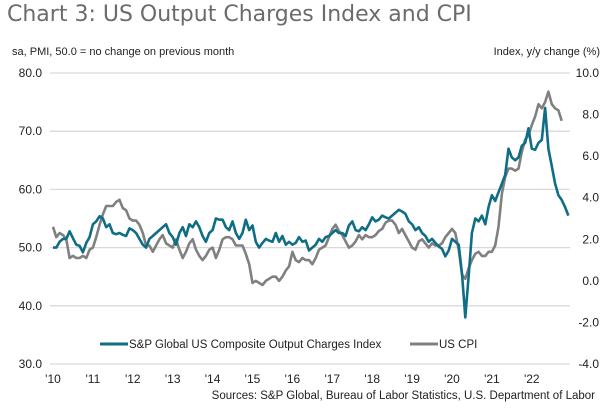  What do you see at coordinates (588, 322) in the screenshot?
I see `right-tick-label: -2.0` at bounding box center [588, 322].